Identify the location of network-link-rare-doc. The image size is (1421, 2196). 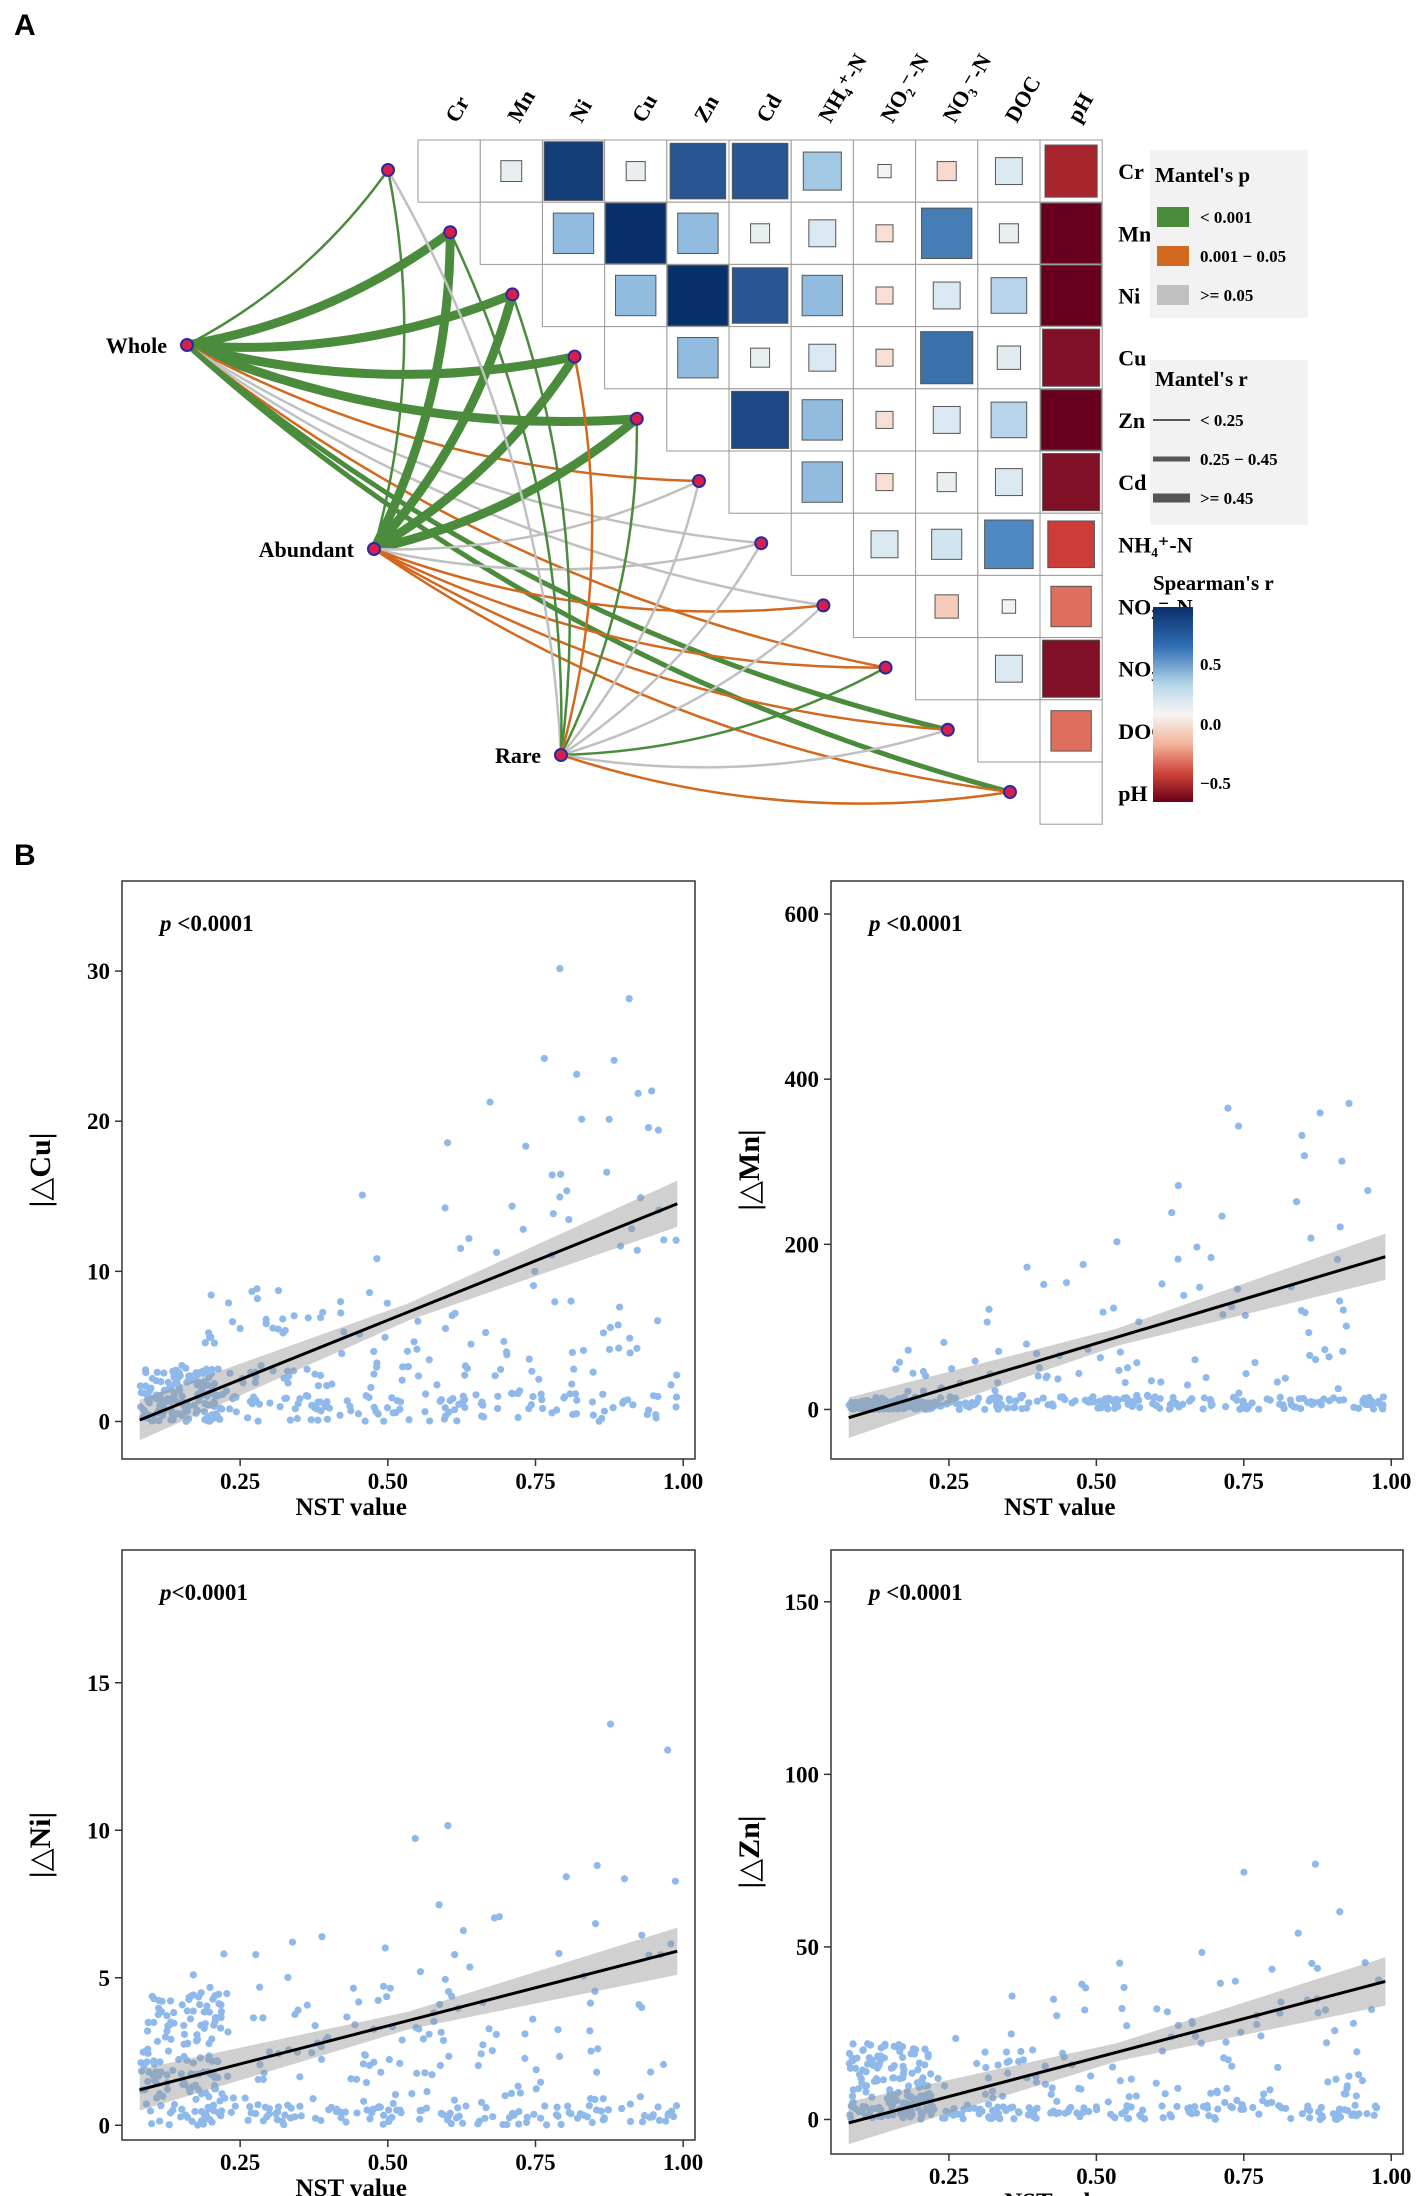
(754, 748).